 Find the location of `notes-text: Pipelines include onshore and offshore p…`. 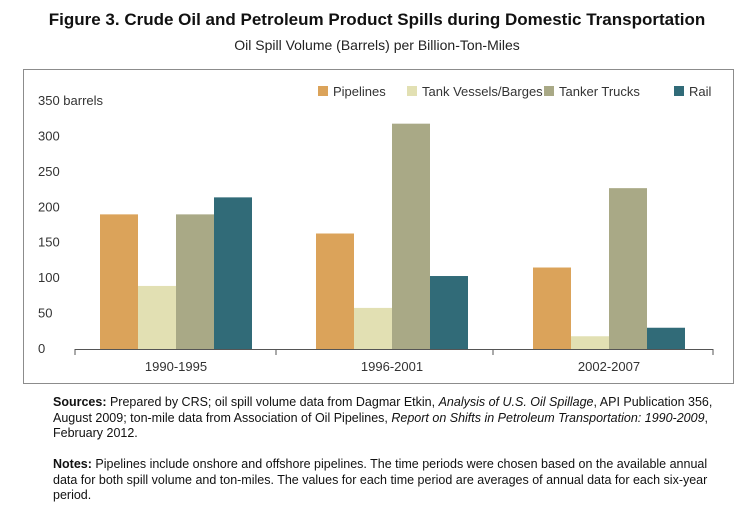

notes-text: Pipelines include onshore and offshore p… is located at coordinates (380, 479).